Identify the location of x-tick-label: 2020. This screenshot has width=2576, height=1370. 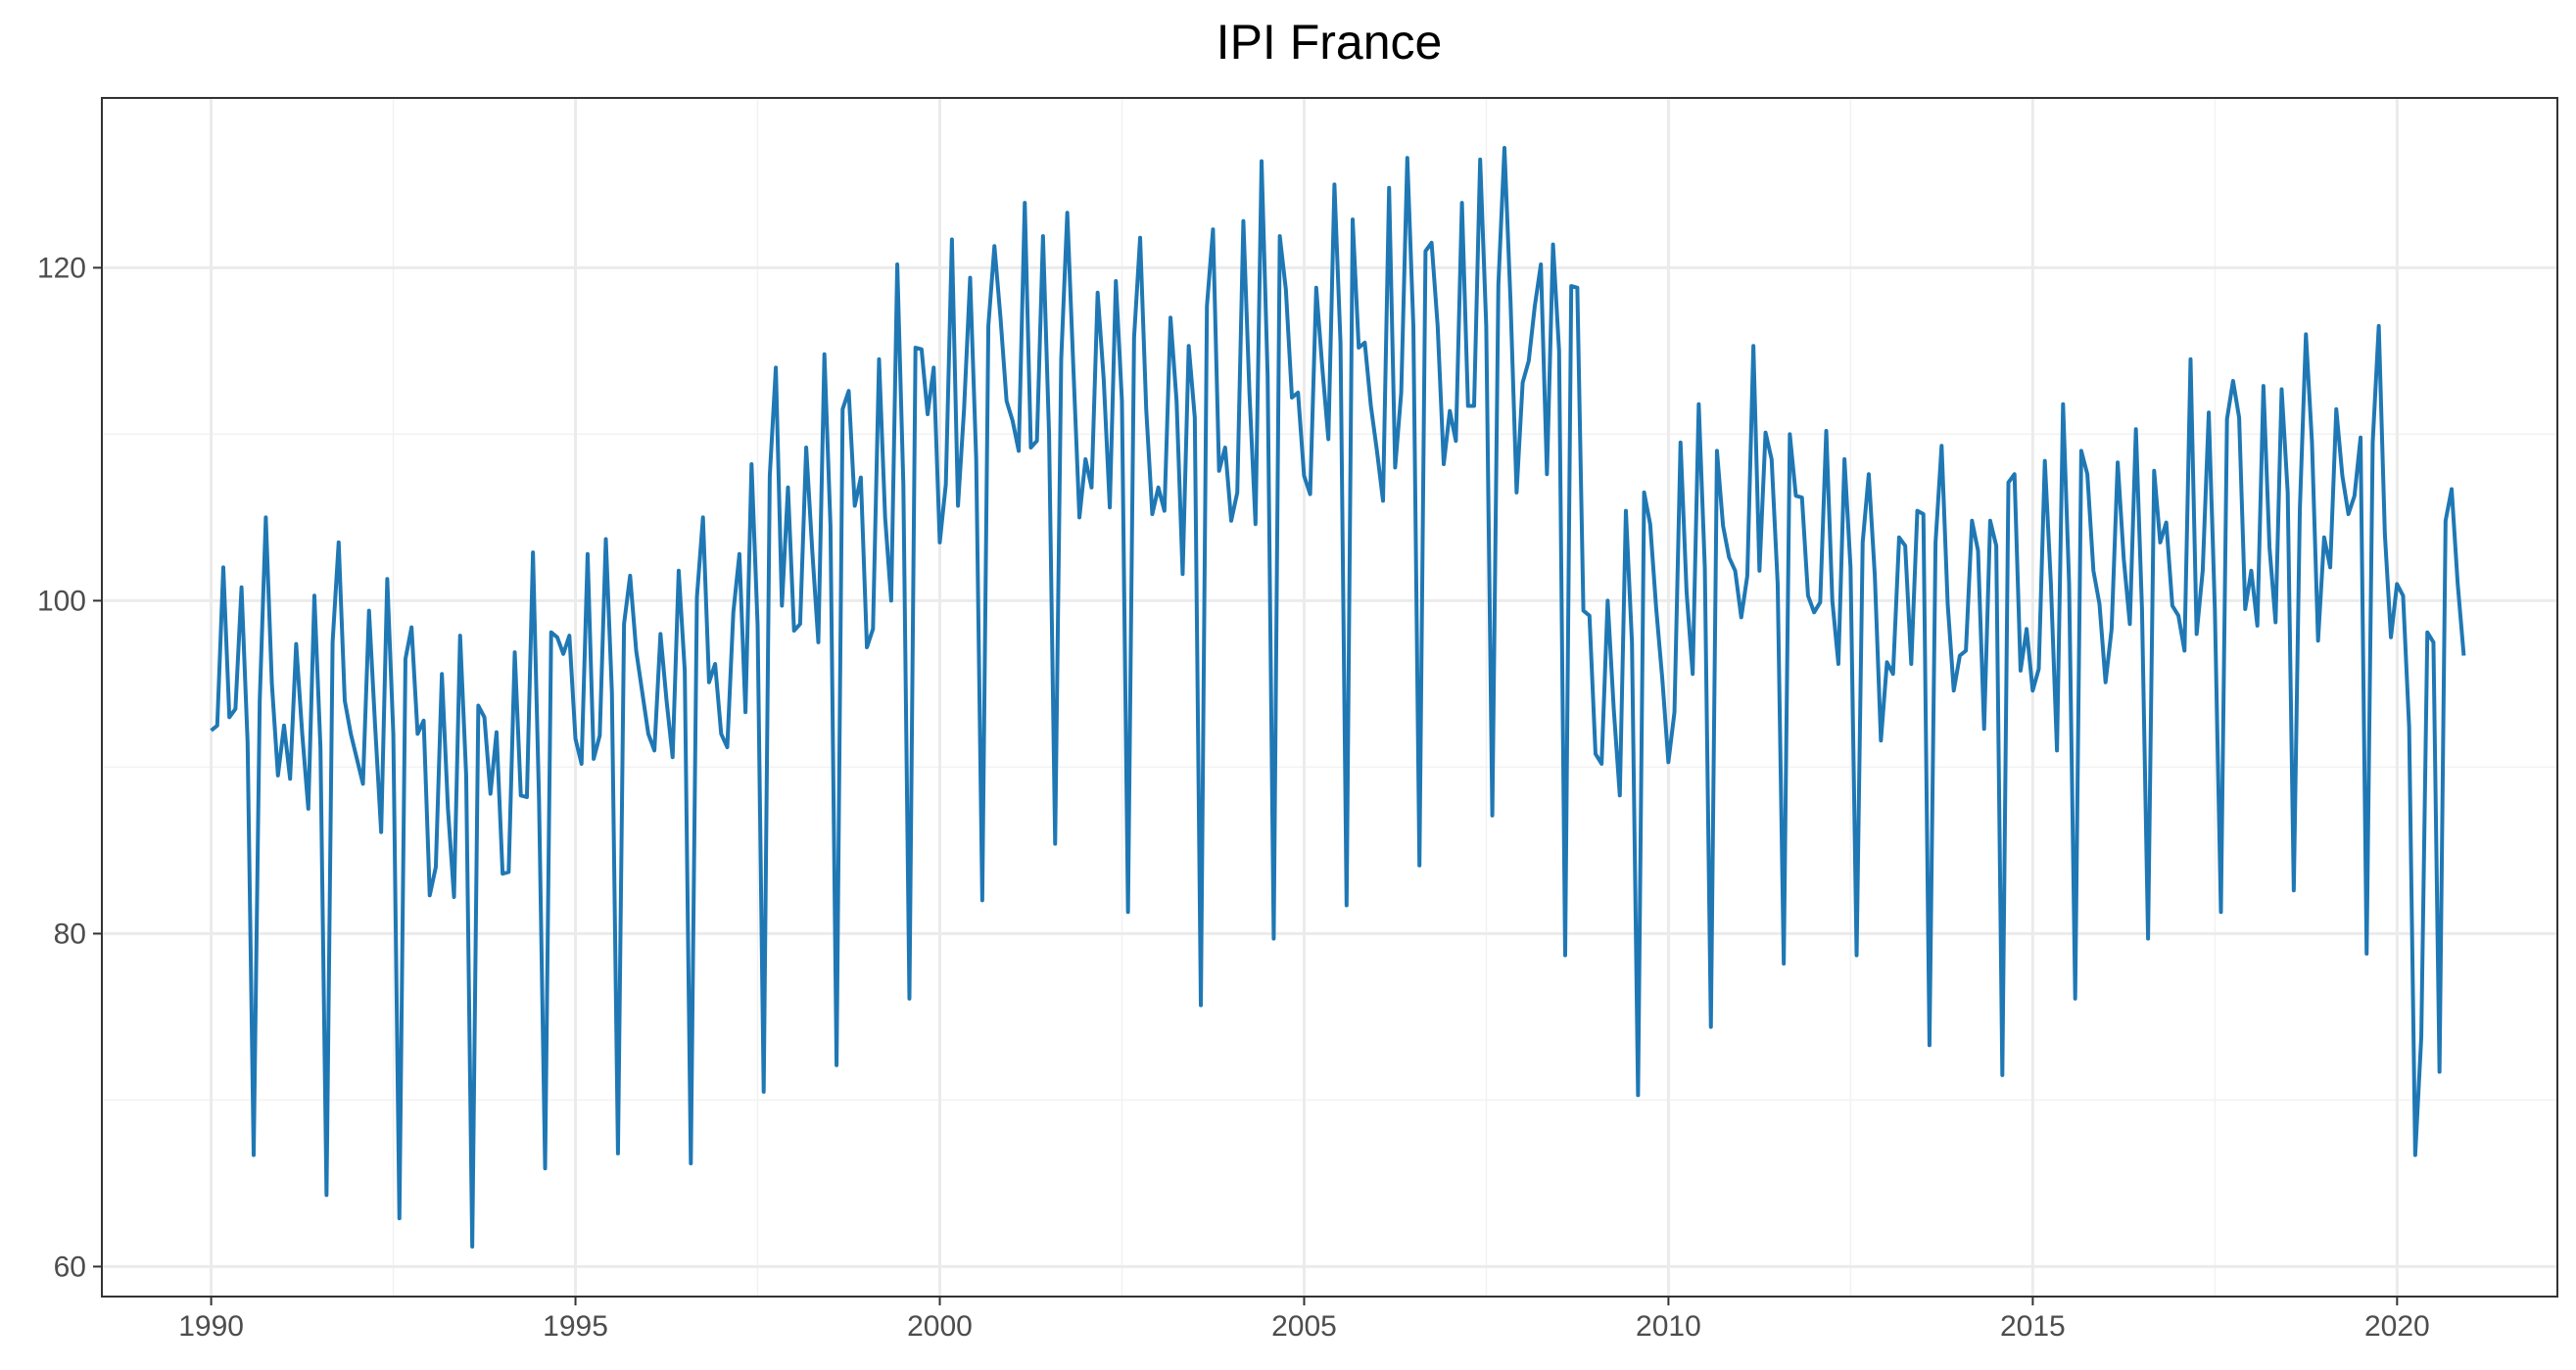
(2397, 1326).